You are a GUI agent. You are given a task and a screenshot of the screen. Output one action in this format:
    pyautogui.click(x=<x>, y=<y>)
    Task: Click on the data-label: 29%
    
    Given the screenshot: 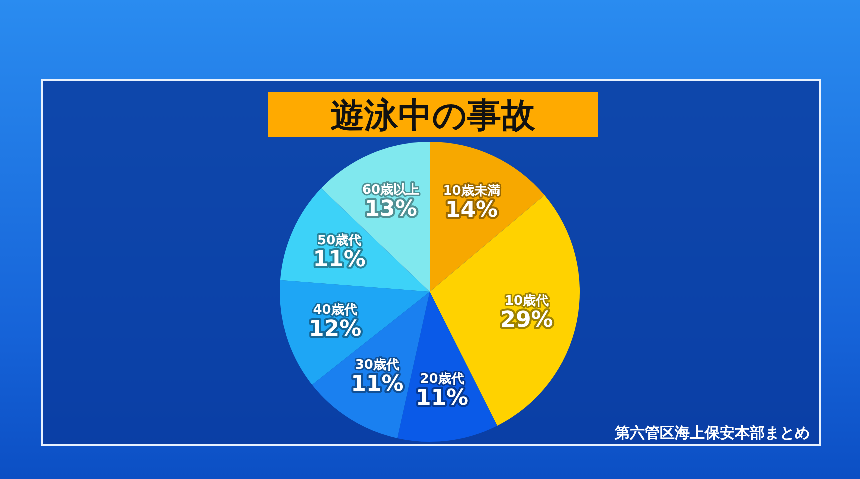 What is the action you would take?
    pyautogui.click(x=527, y=320)
    